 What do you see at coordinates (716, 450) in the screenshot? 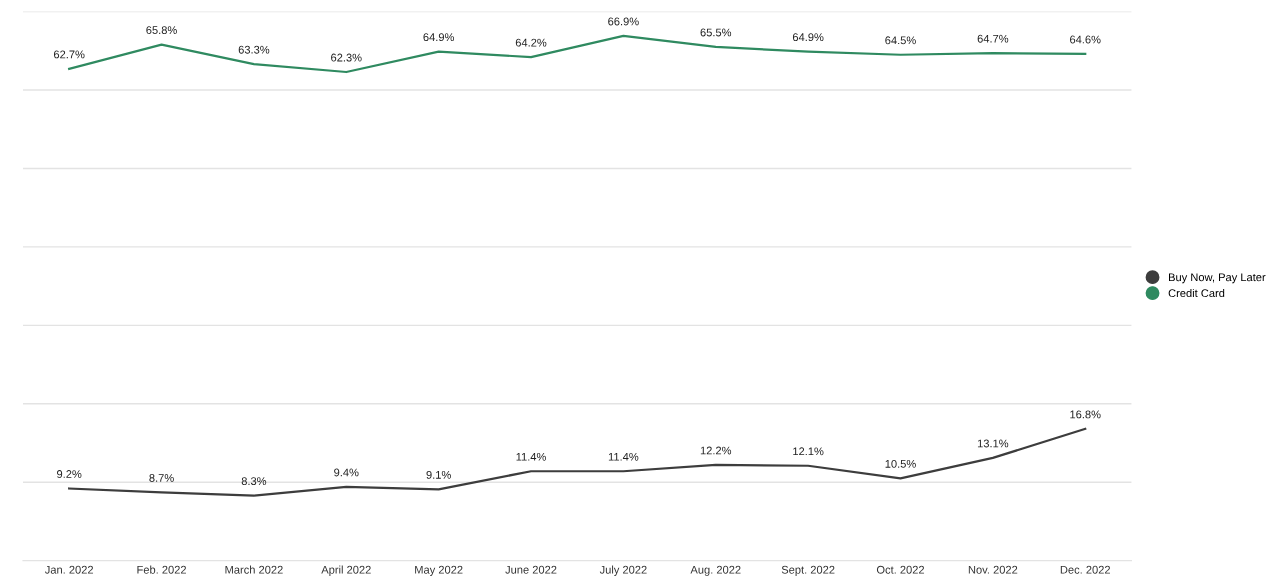
I see `data-label: 12.2%` at bounding box center [716, 450].